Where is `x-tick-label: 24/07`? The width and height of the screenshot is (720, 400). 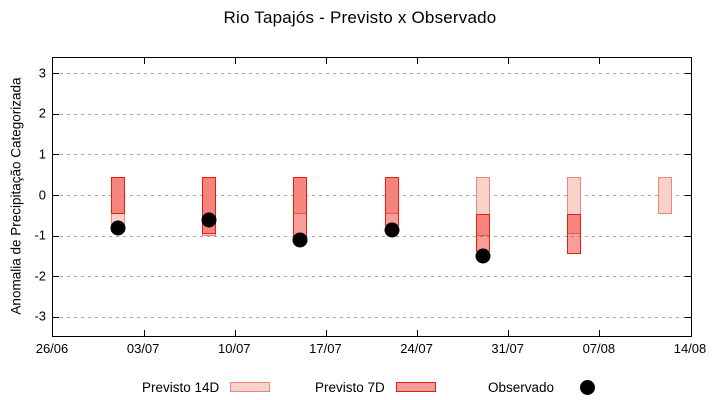
x-tick-label: 24/07 is located at coordinates (416, 348).